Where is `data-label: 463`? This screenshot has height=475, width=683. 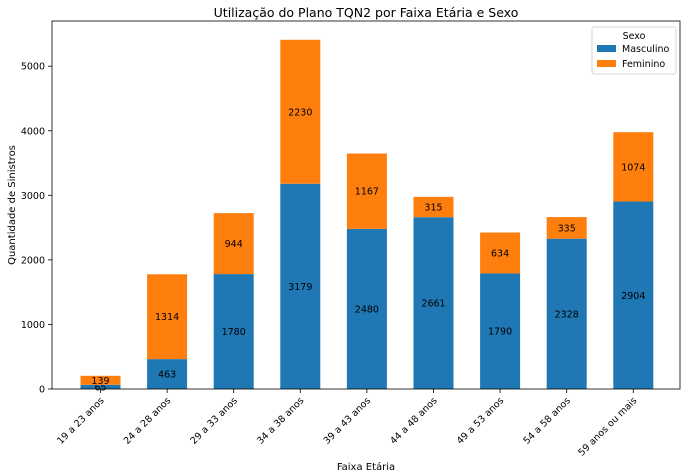
data-label: 463 is located at coordinates (167, 375).